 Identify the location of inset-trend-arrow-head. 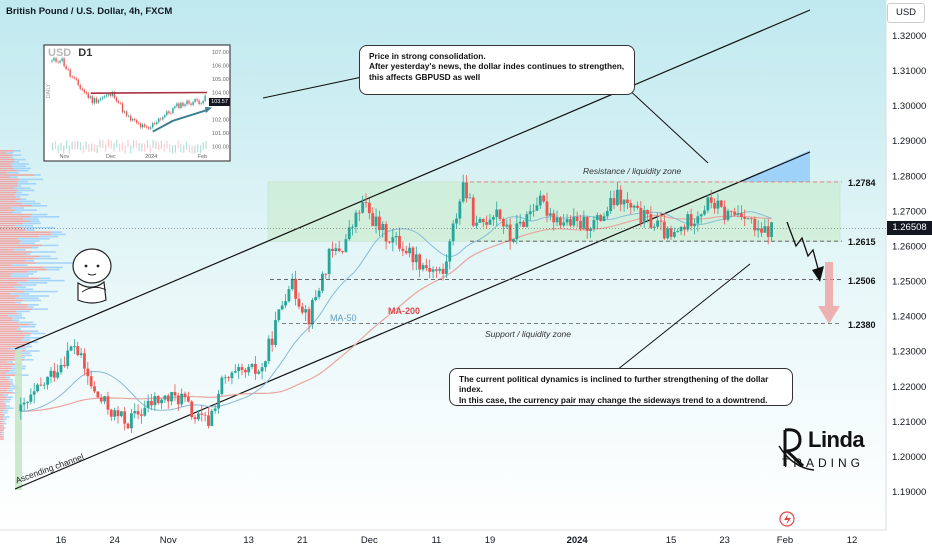
(208, 110).